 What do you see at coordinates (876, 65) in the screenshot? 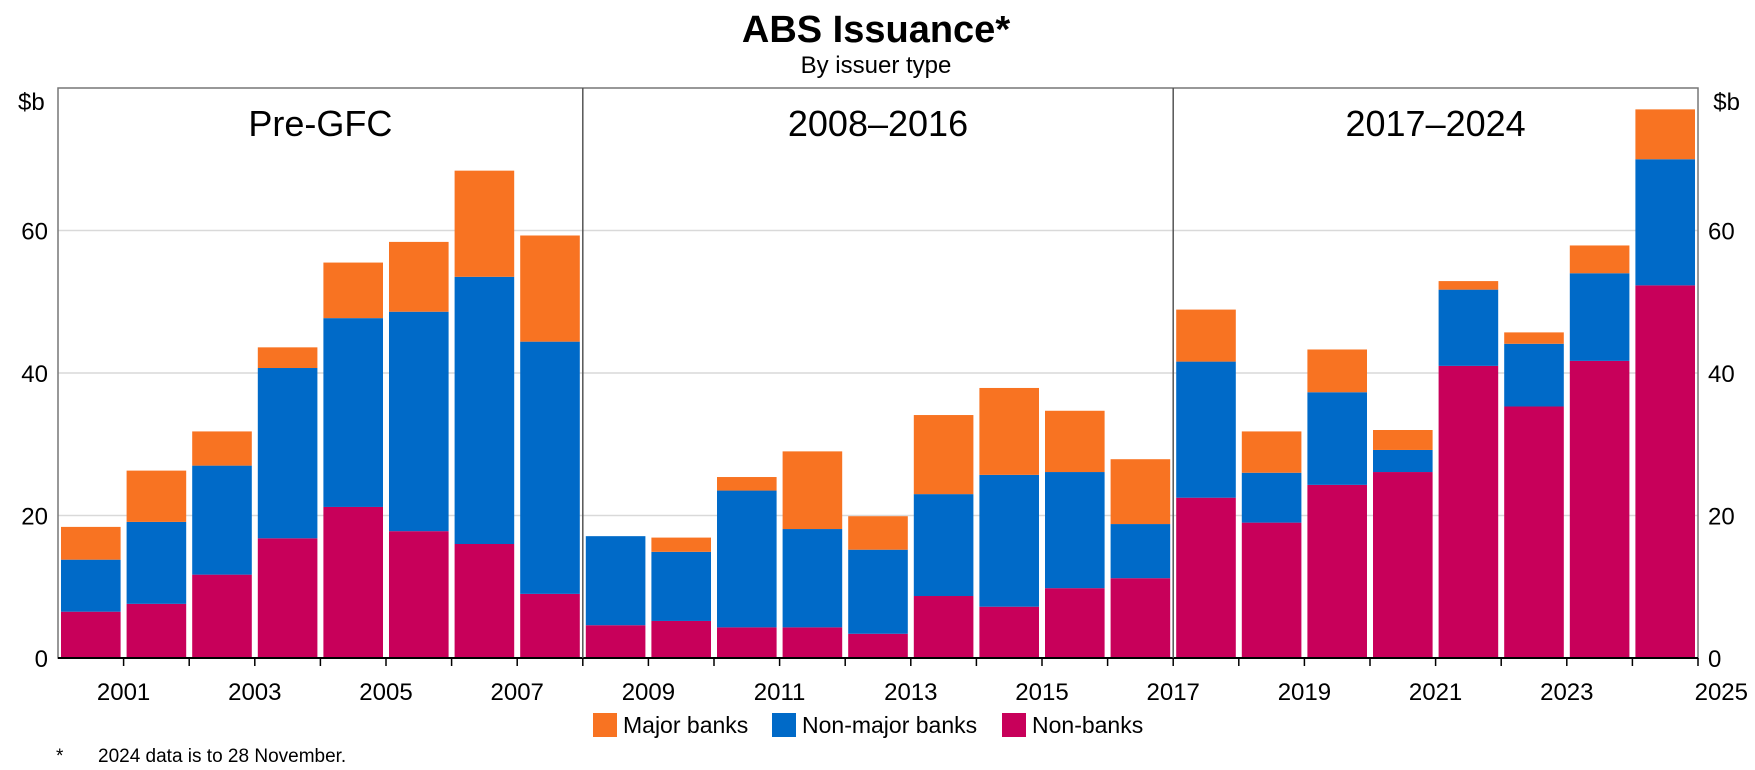
I see `chart-subtitle: By issuer type` at bounding box center [876, 65].